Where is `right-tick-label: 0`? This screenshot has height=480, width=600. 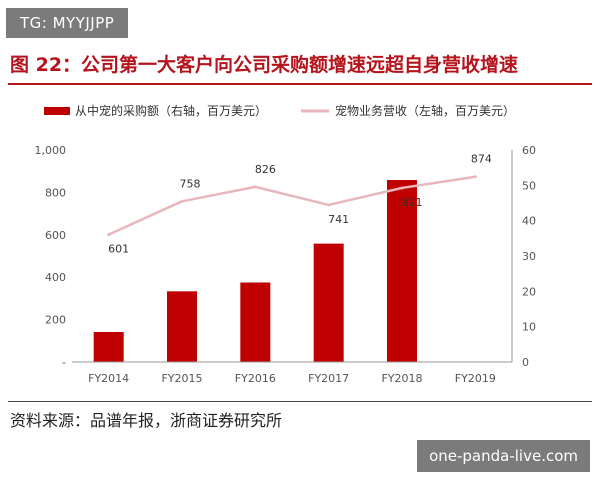 right-tick-label: 0 is located at coordinates (525, 362).